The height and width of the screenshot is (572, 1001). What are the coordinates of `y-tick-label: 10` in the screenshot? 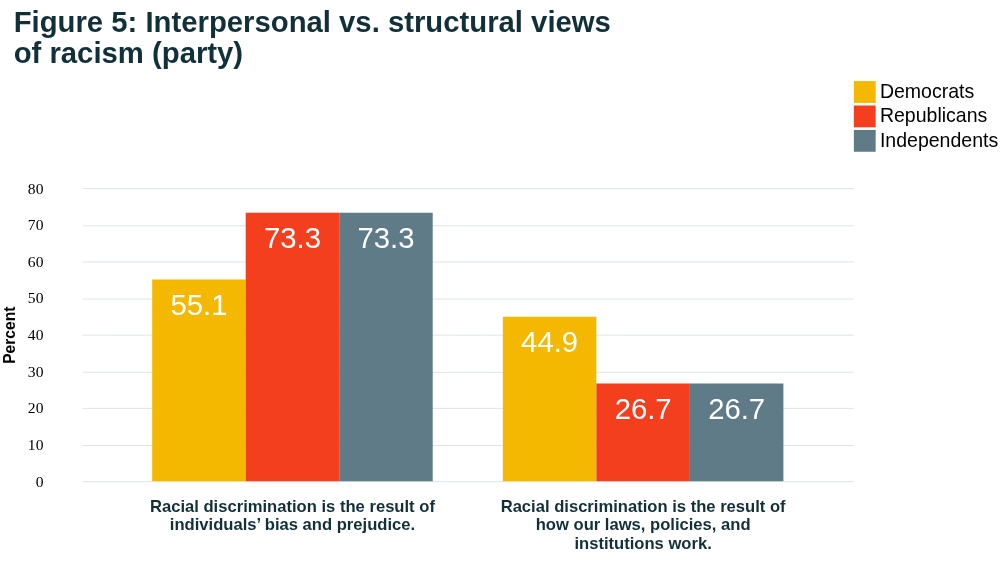 It's located at (35, 444).